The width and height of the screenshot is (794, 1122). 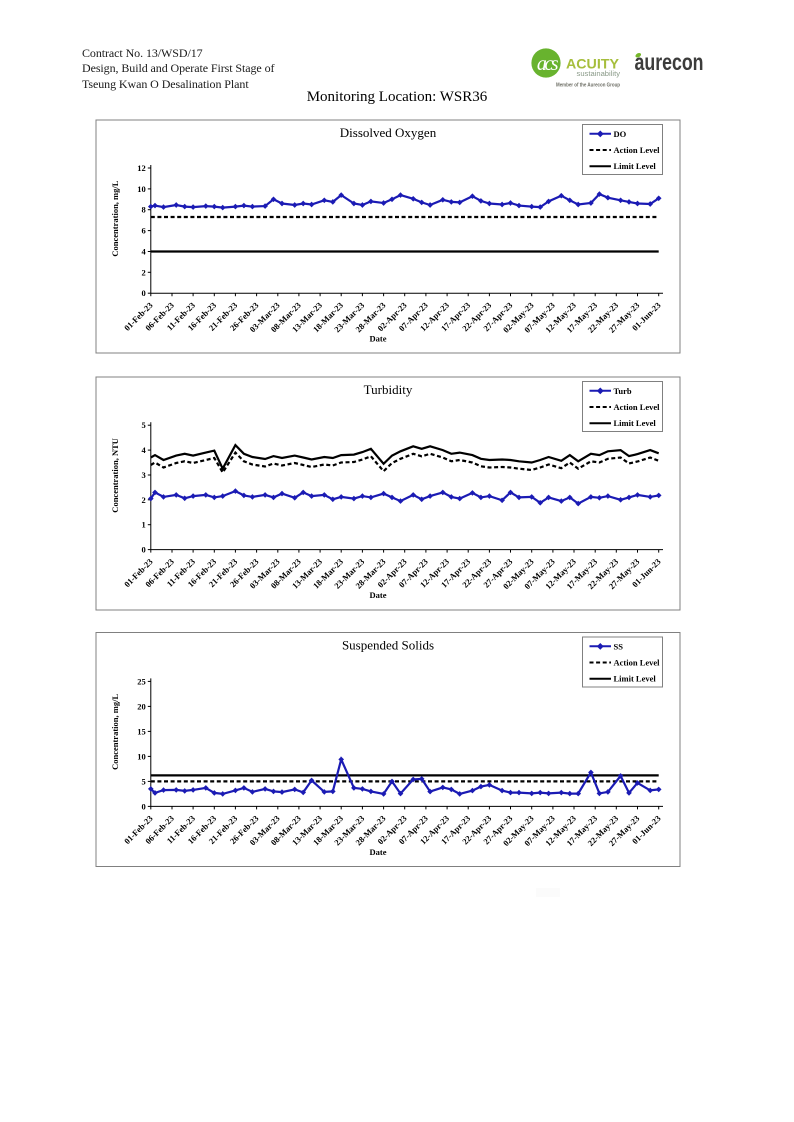 I want to click on svg-text: 1, so click(x=144, y=525).